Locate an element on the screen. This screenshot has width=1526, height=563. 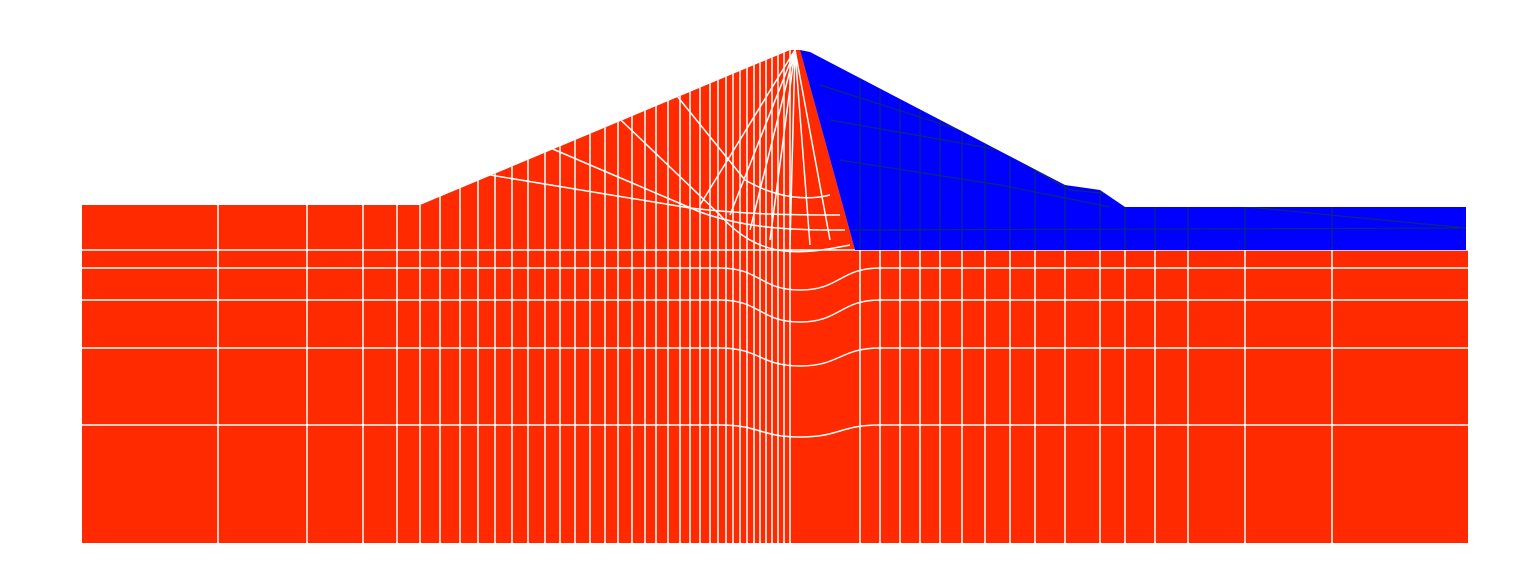
fan-mesh-lines is located at coordinates (655, 151).